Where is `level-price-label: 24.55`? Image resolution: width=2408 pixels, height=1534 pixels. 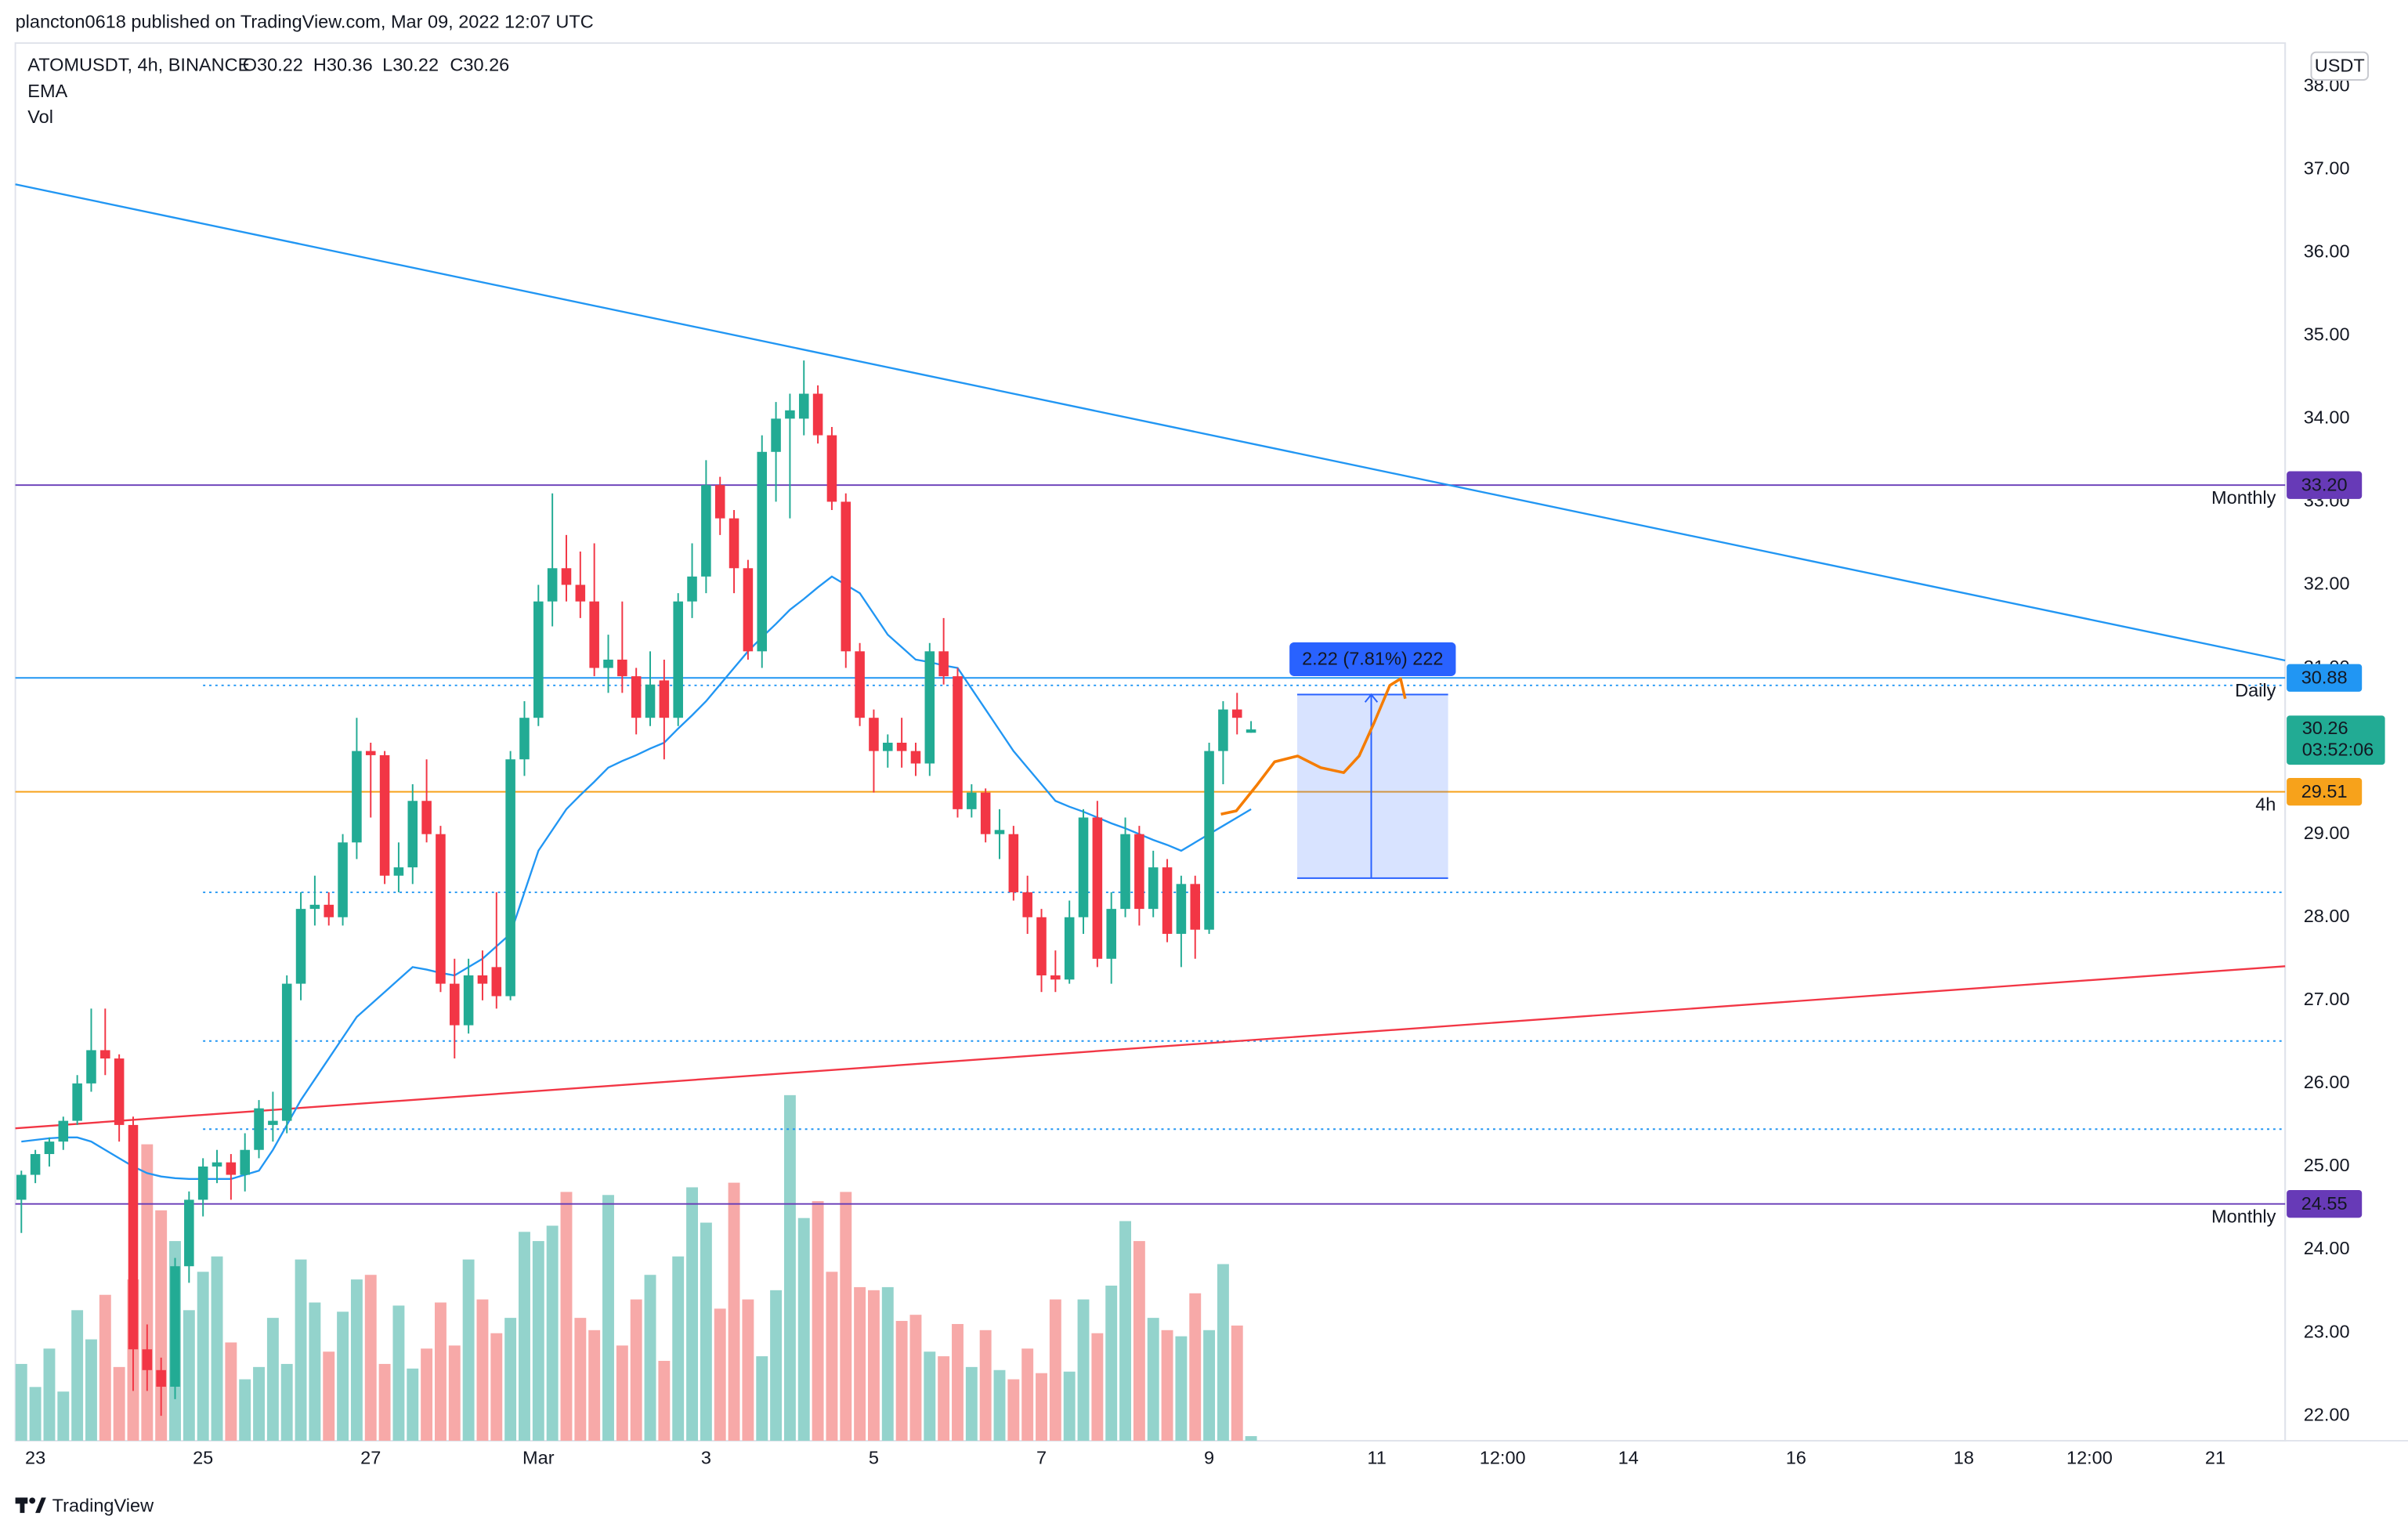 level-price-label: 24.55 is located at coordinates (2324, 1204).